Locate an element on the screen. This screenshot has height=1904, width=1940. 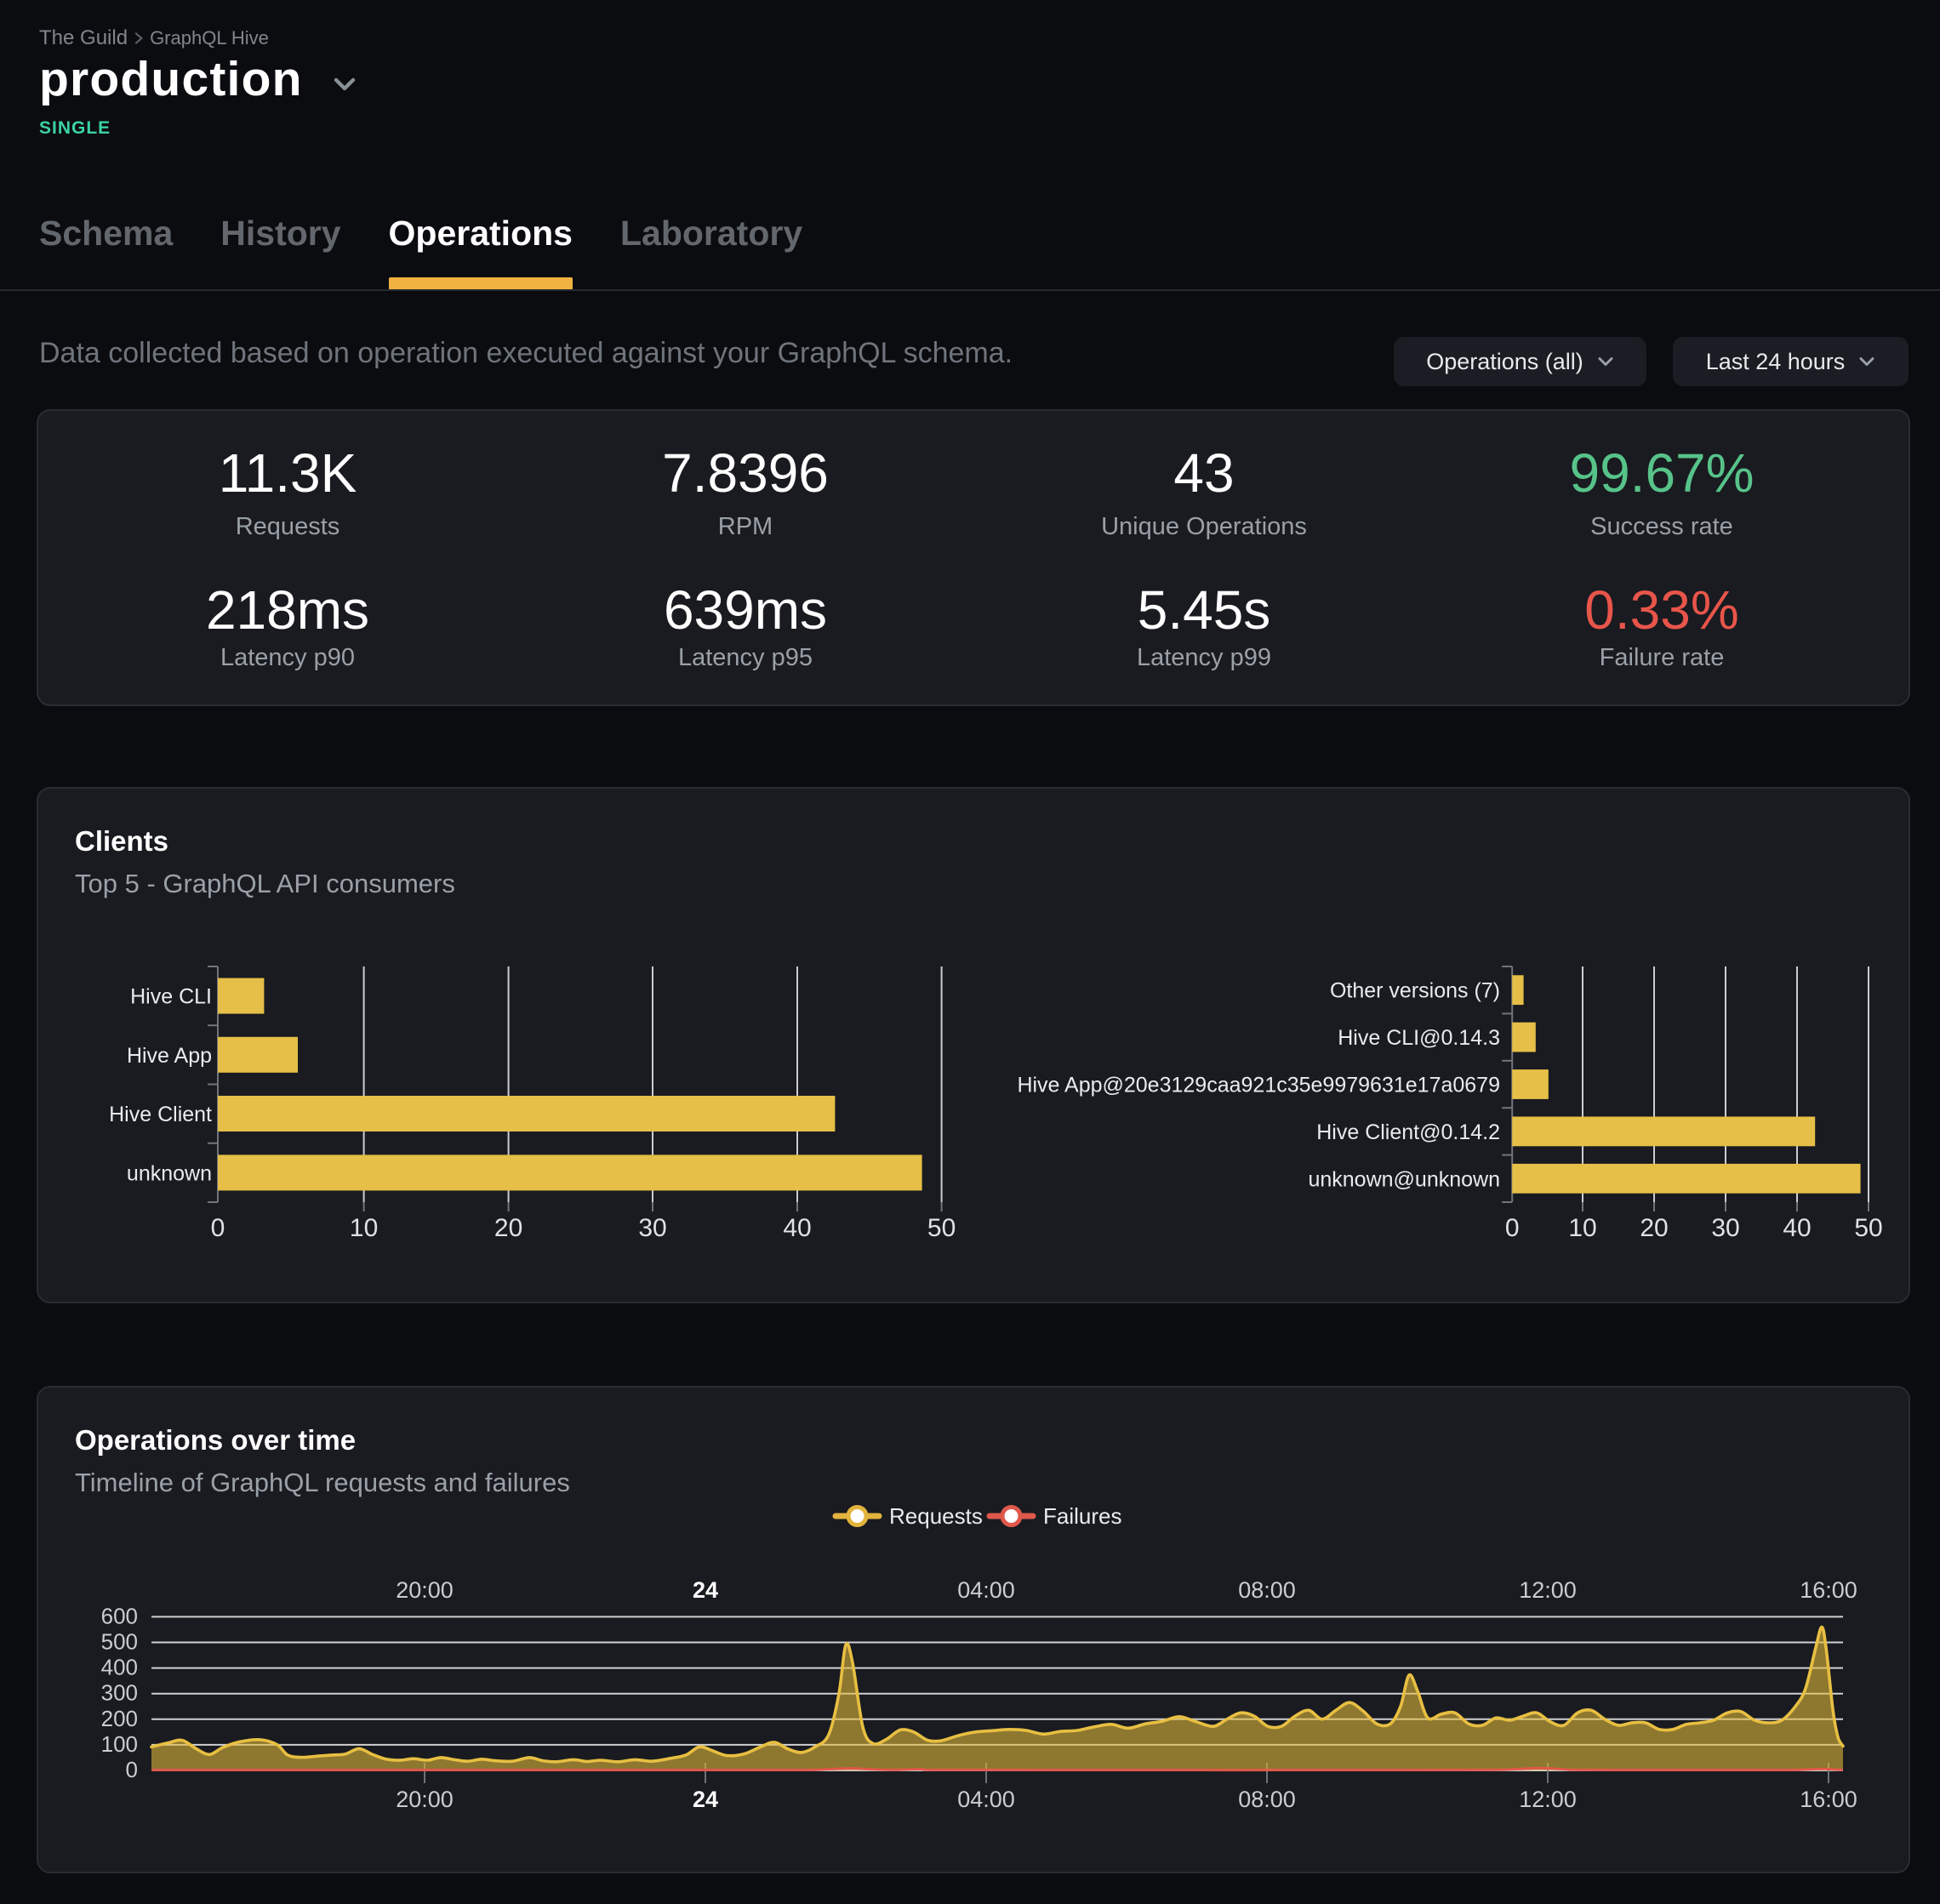
svg-text: Hive Client is located at coordinates (160, 1115).